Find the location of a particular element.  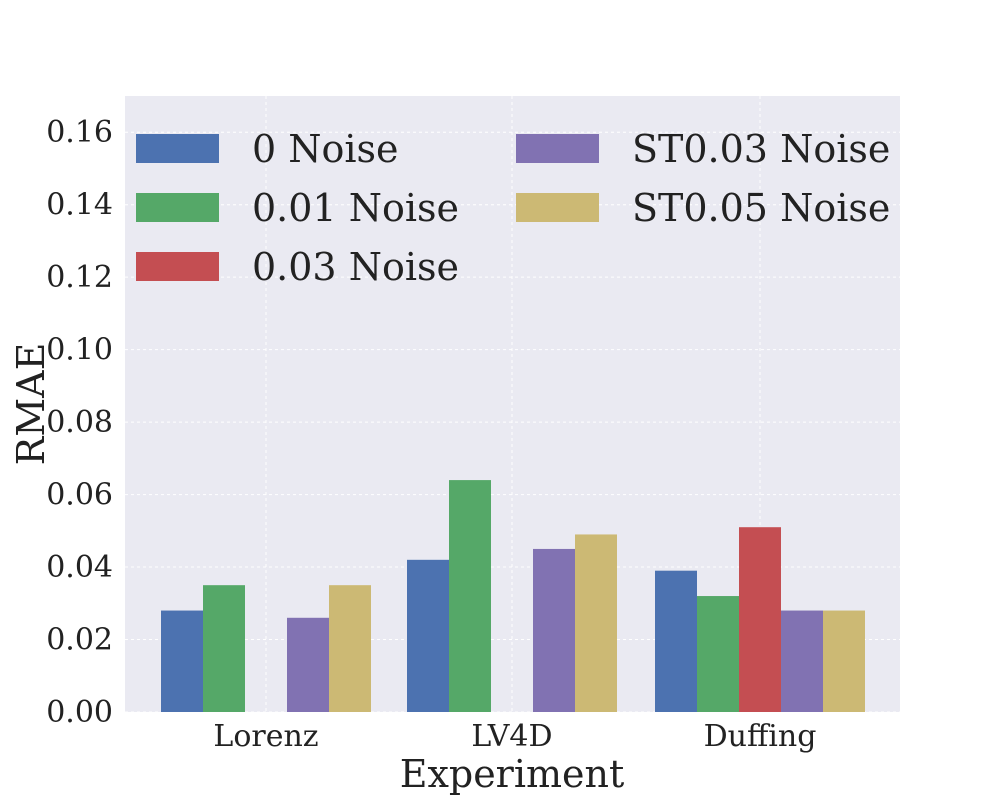

legend-label: ST0.03 Noise is located at coordinates (761, 149).